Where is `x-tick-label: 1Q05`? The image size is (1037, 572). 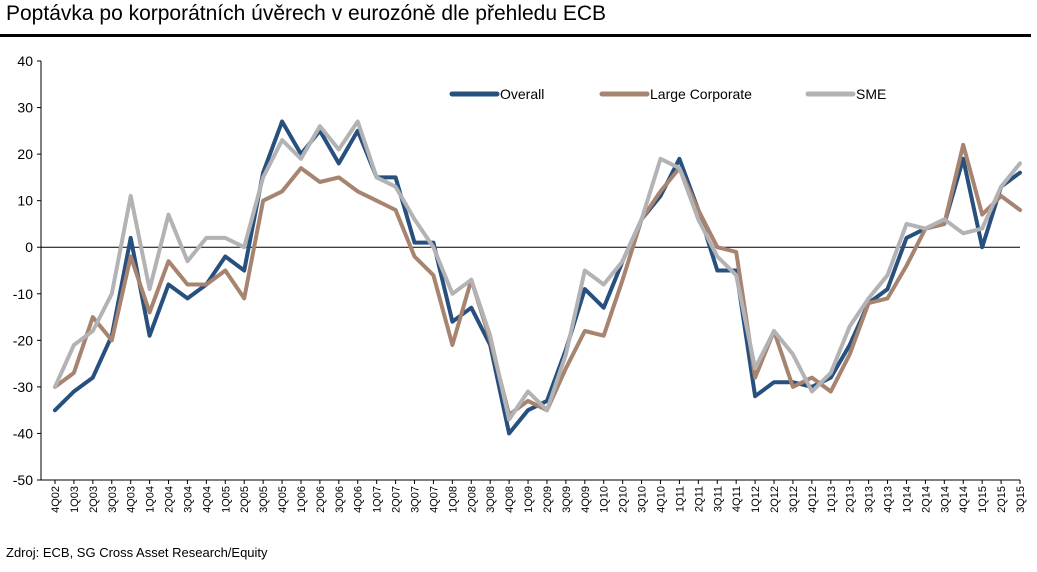 x-tick-label: 1Q05 is located at coordinates (226, 499).